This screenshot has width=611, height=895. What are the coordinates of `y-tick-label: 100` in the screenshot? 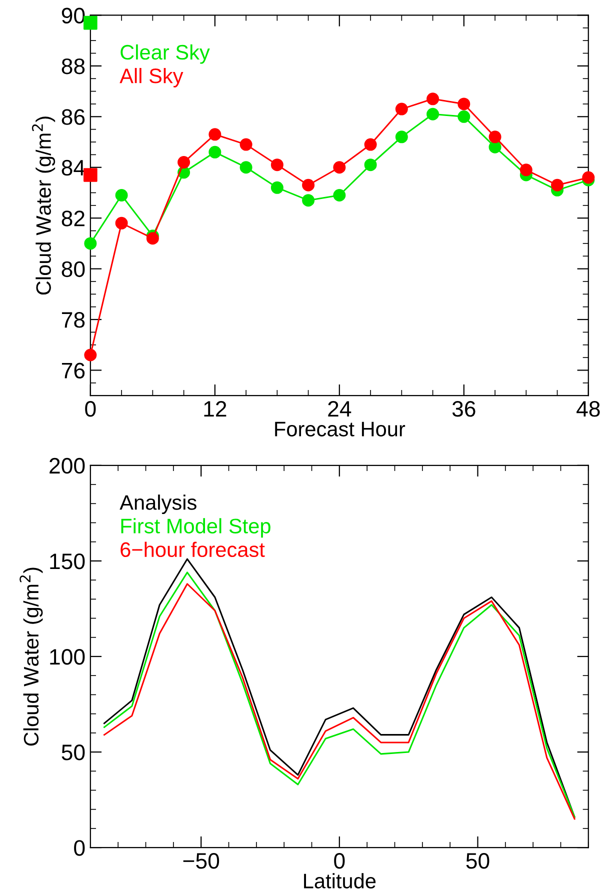 It's located at (67, 657).